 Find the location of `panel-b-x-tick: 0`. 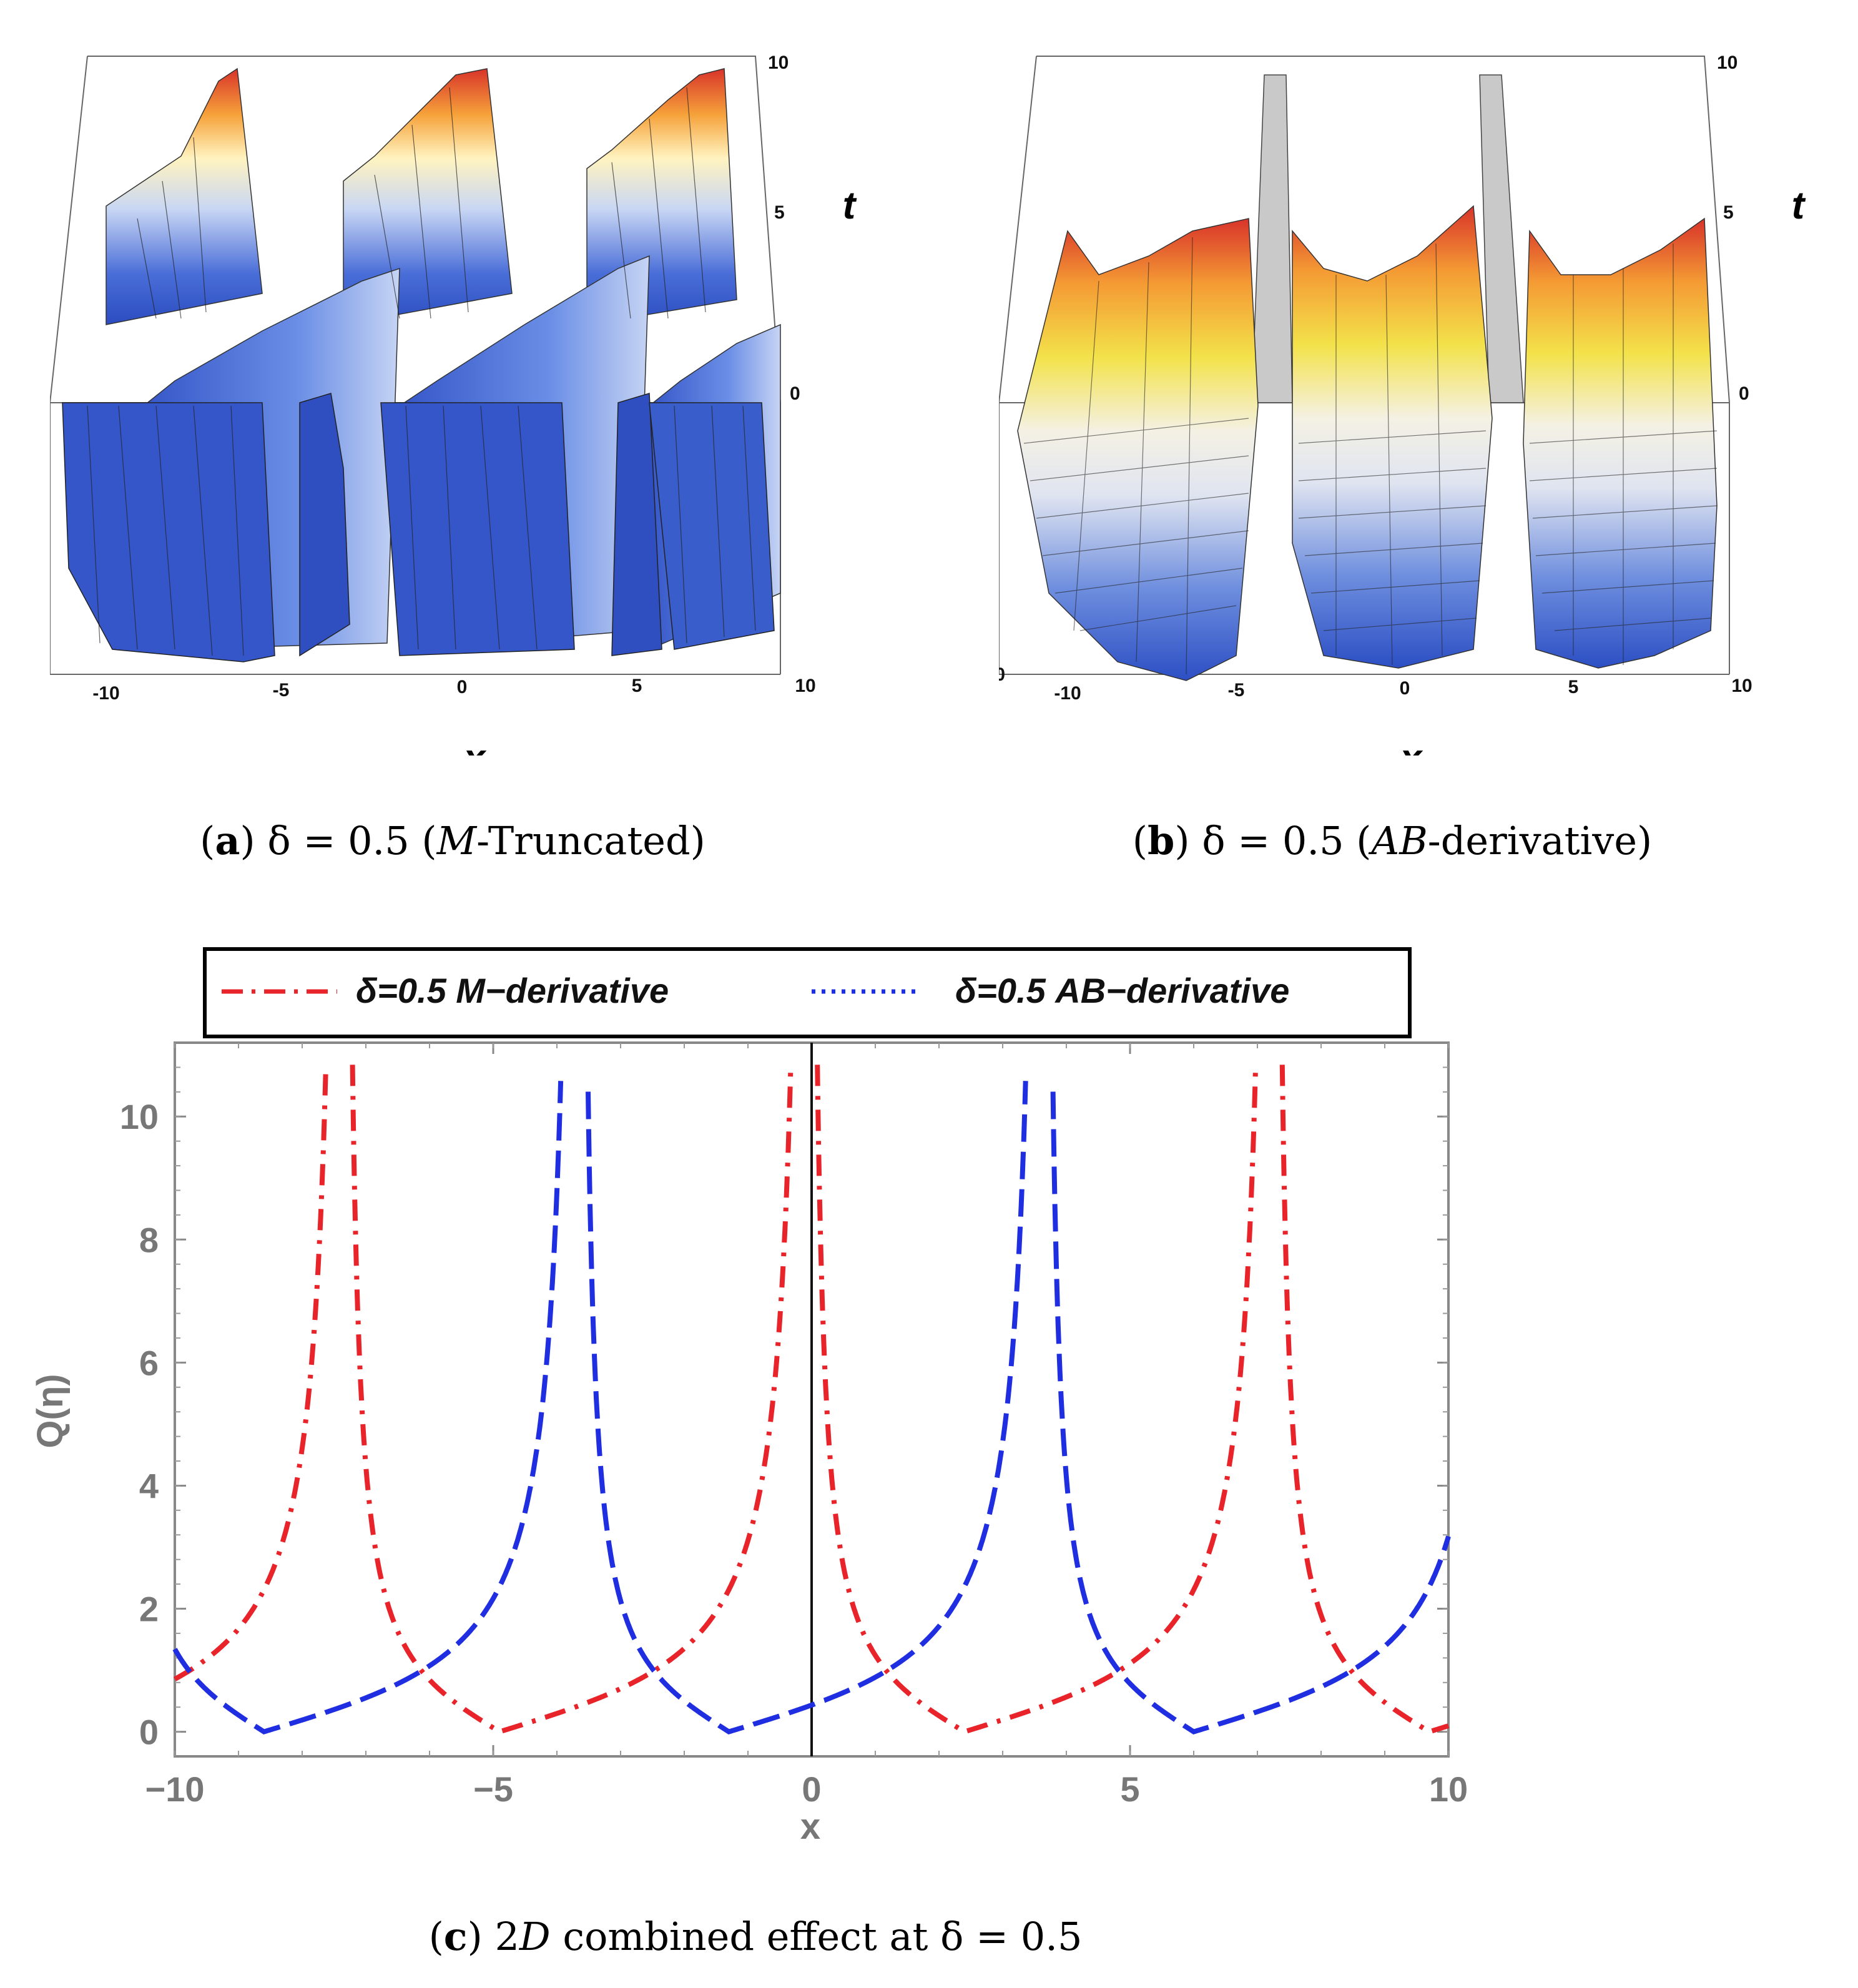

panel-b-x-tick: 0 is located at coordinates (1405, 689).